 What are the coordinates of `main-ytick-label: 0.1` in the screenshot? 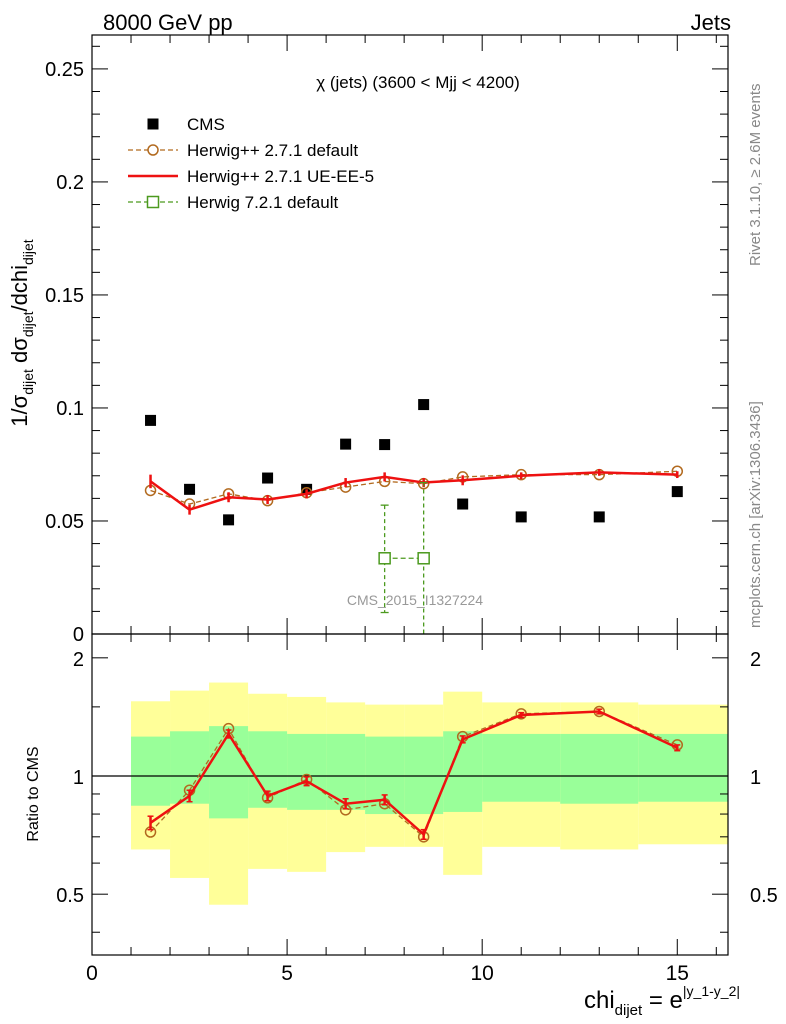 It's located at (70, 409).